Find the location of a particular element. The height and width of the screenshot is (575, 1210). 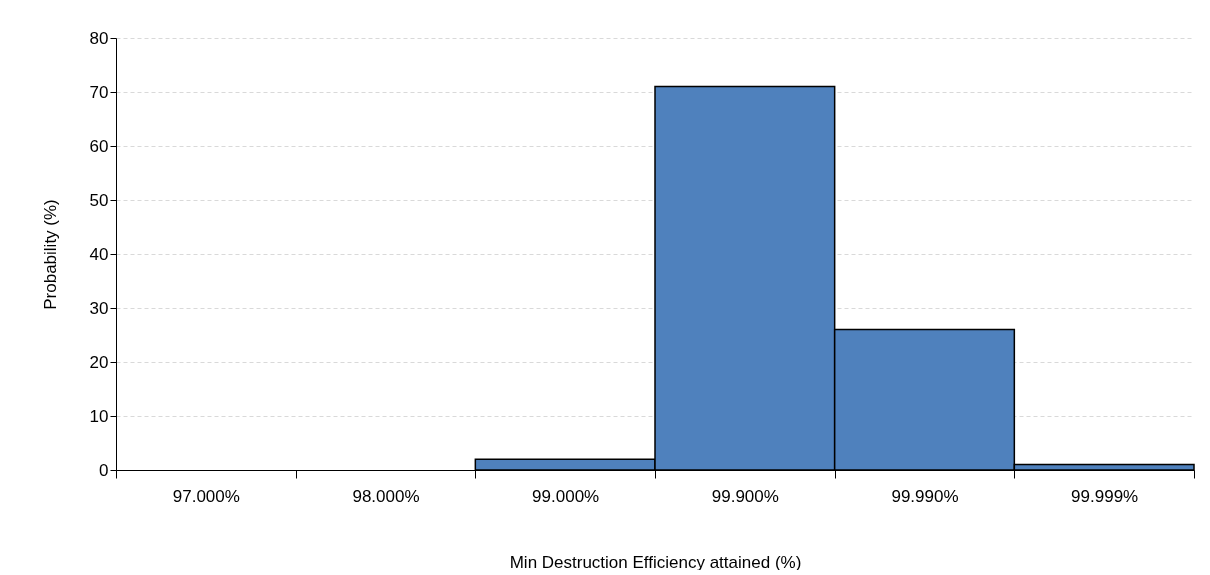

y-tick-label: 0 is located at coordinates (104, 470).